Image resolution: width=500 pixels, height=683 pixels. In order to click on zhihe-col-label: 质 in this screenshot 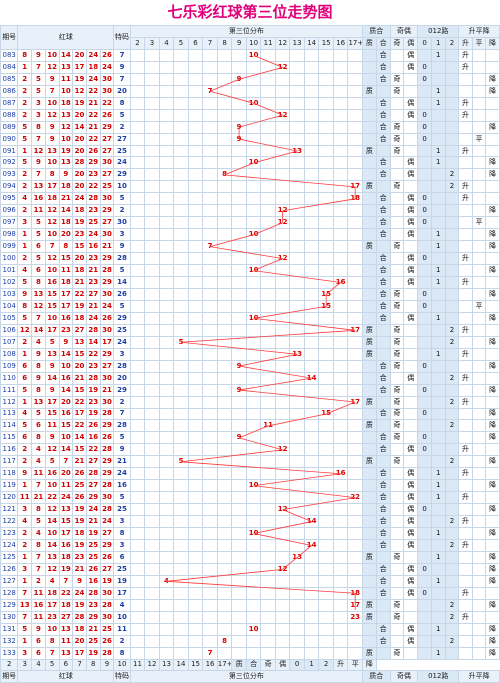, I will do `click(239, 665)`.